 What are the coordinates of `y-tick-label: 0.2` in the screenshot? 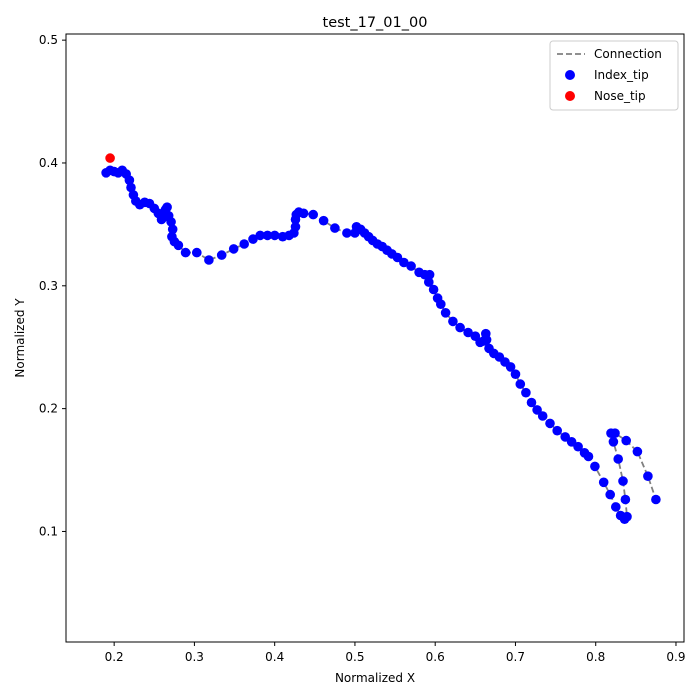 It's located at (48, 409).